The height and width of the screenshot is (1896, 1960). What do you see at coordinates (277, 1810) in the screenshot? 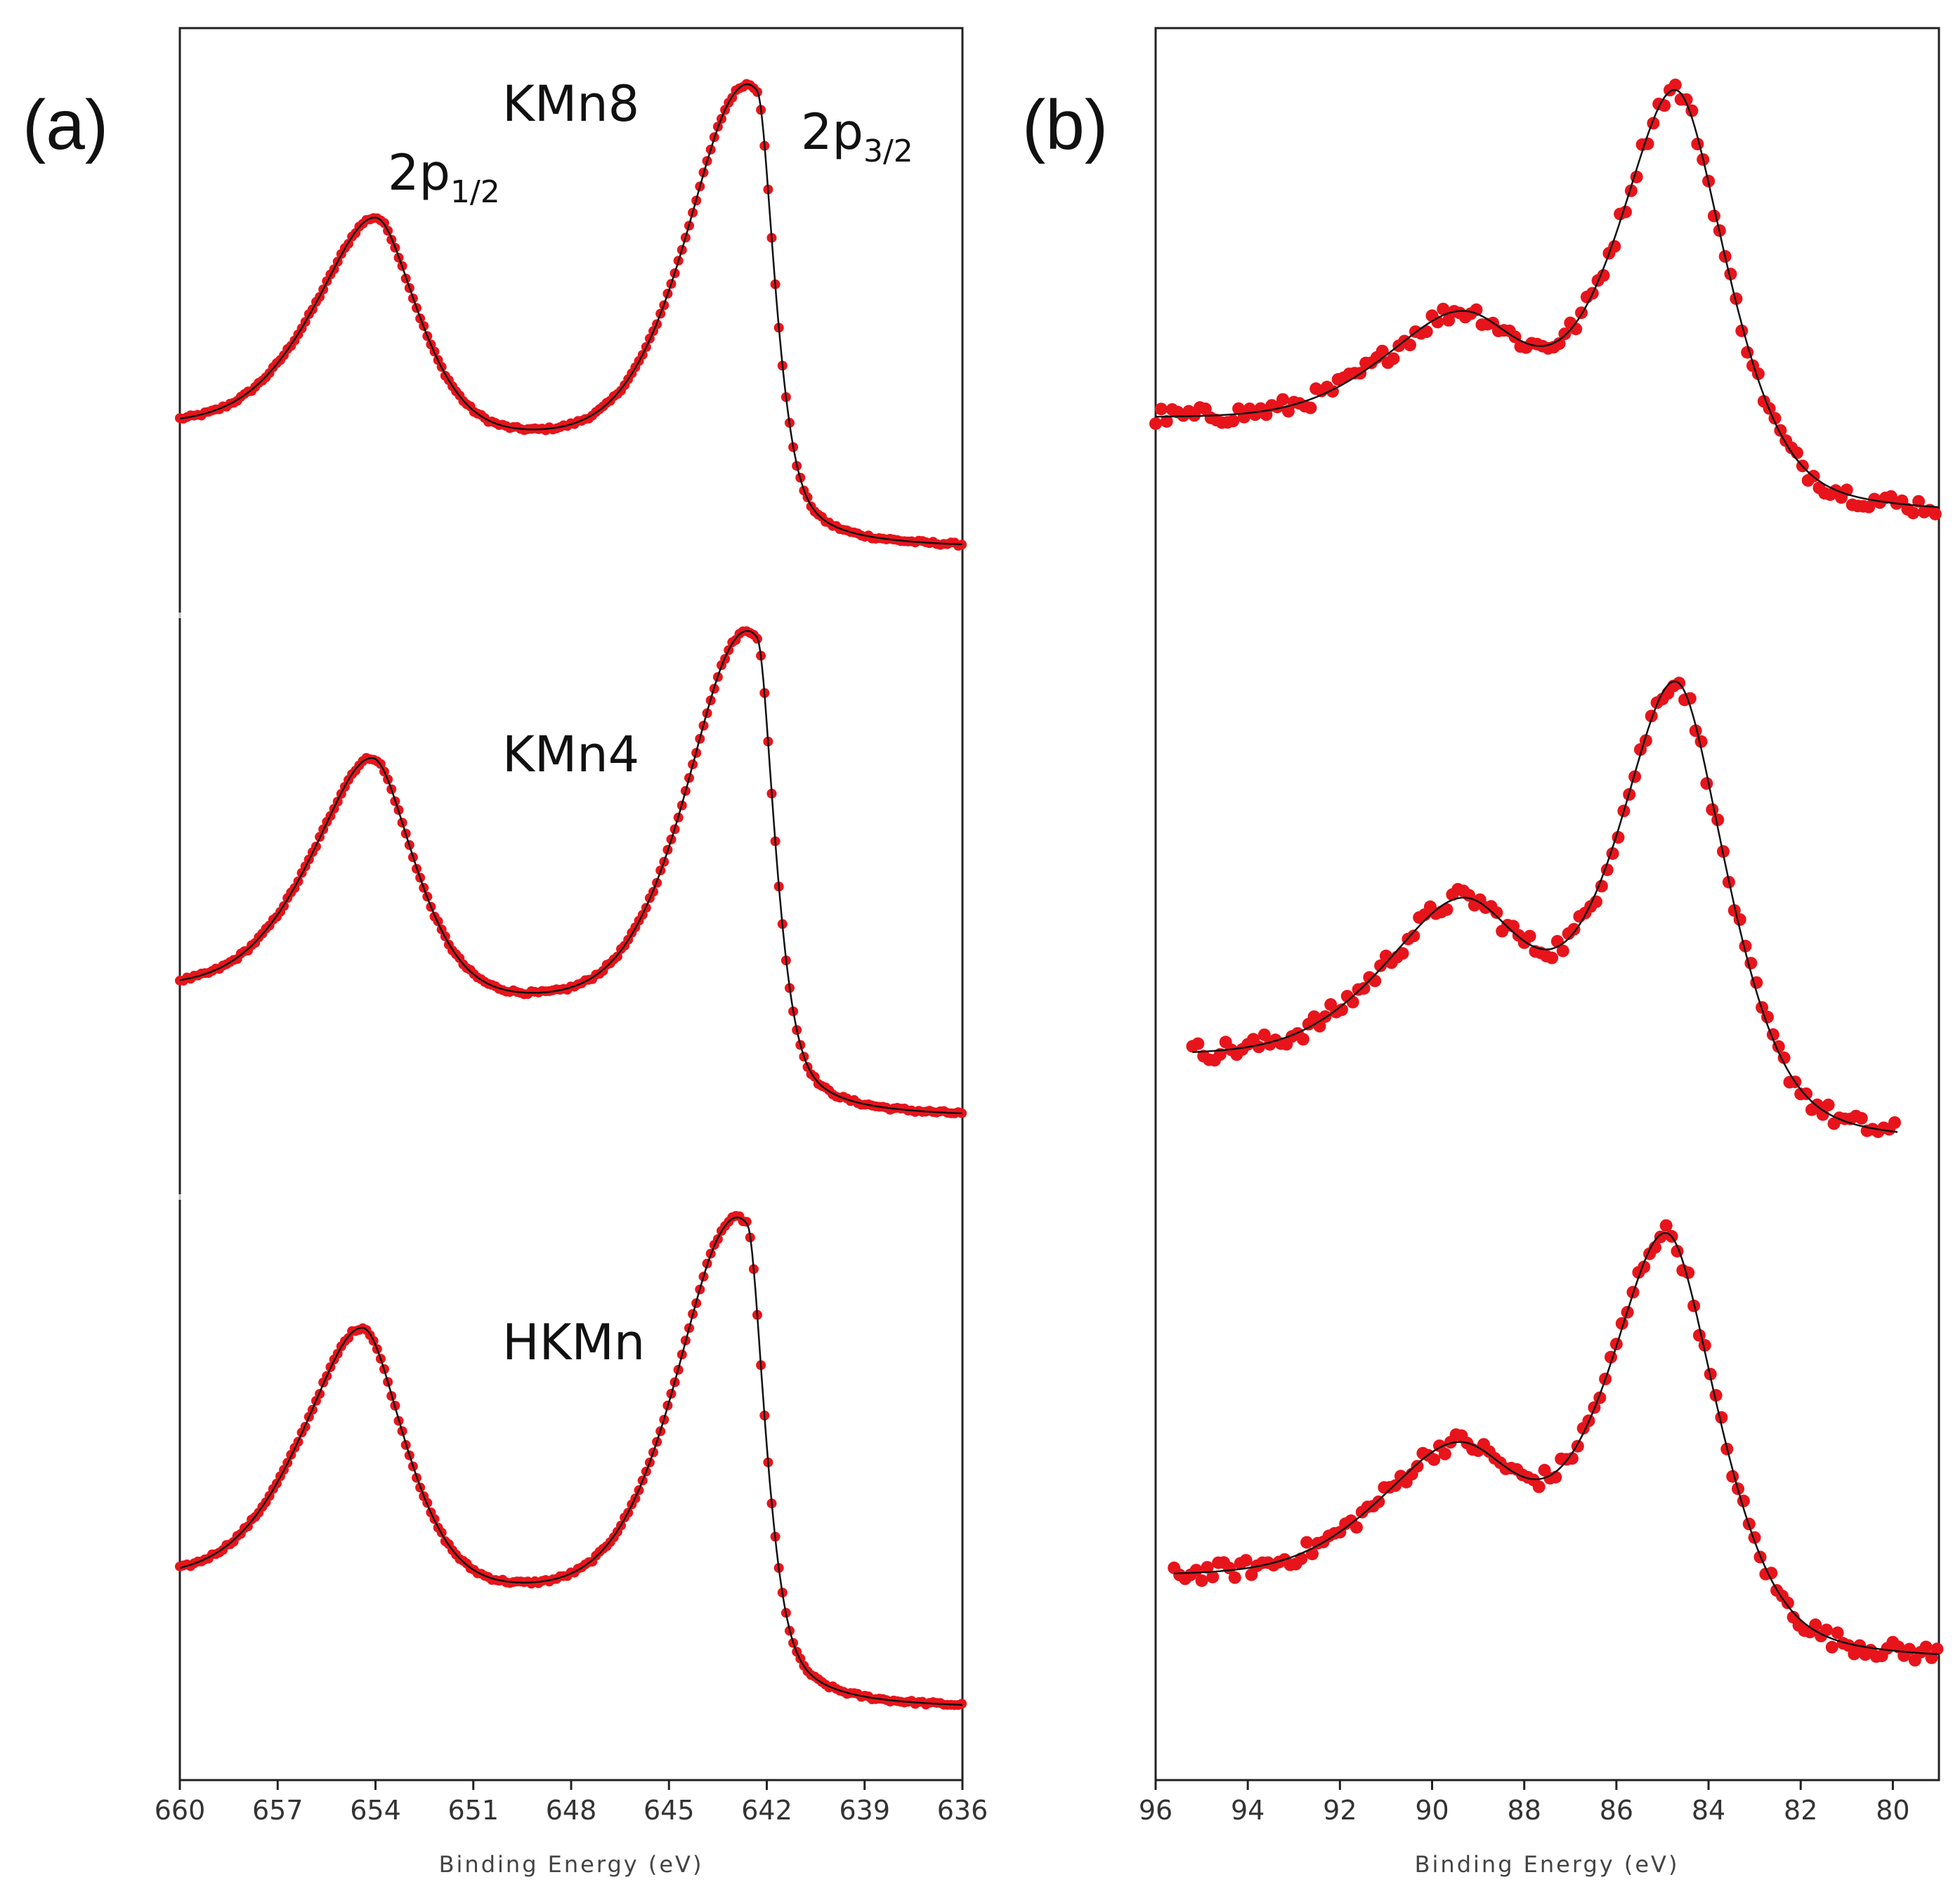
I see `x-tick-label: 657` at bounding box center [277, 1810].